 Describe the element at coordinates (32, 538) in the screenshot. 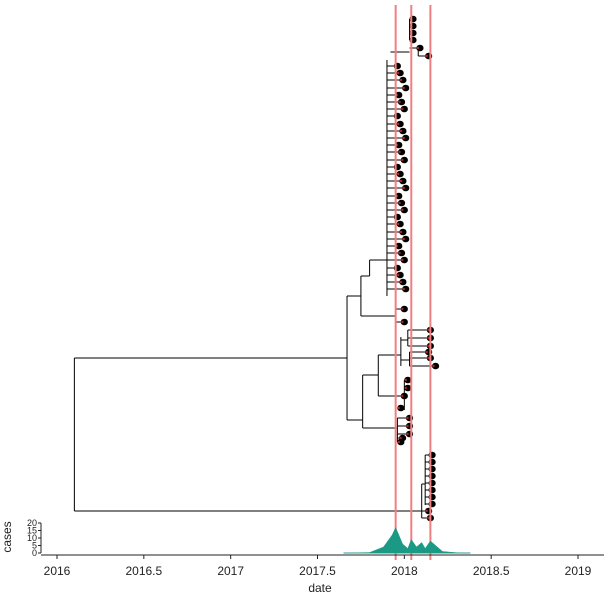

I see `y-tick-label: 10` at that location.